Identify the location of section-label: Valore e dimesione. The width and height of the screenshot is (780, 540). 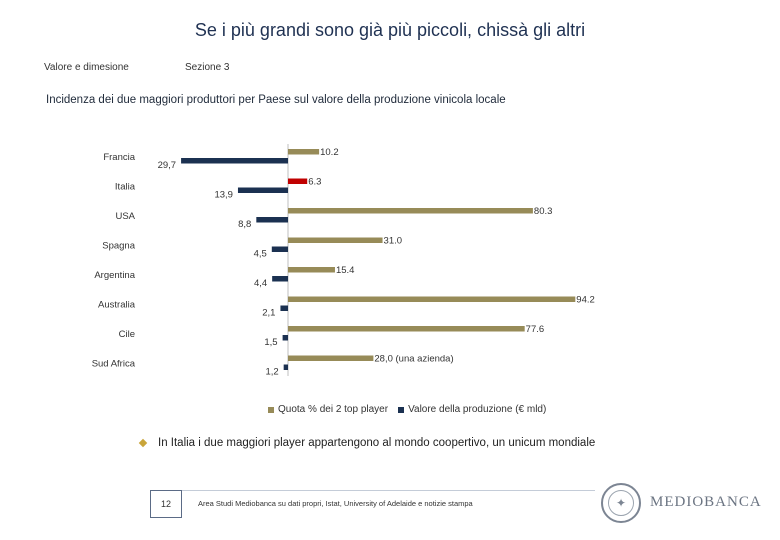
(86, 67).